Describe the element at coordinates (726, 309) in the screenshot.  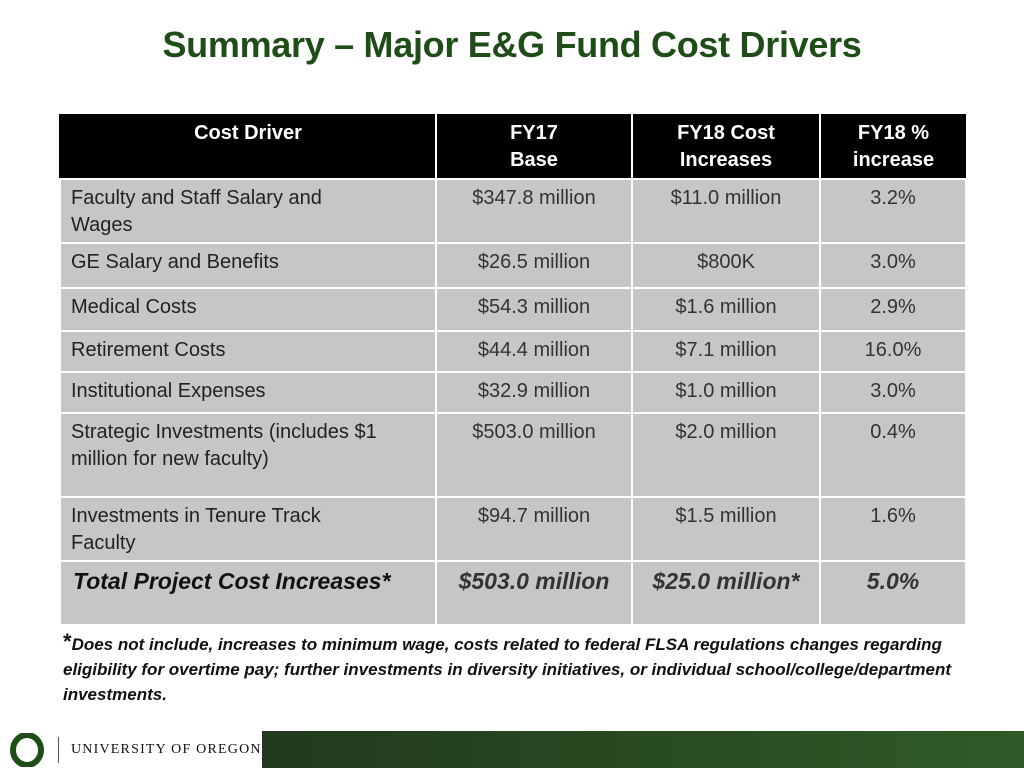
I see `fy18-increase-cell: $1.6 million` at that location.